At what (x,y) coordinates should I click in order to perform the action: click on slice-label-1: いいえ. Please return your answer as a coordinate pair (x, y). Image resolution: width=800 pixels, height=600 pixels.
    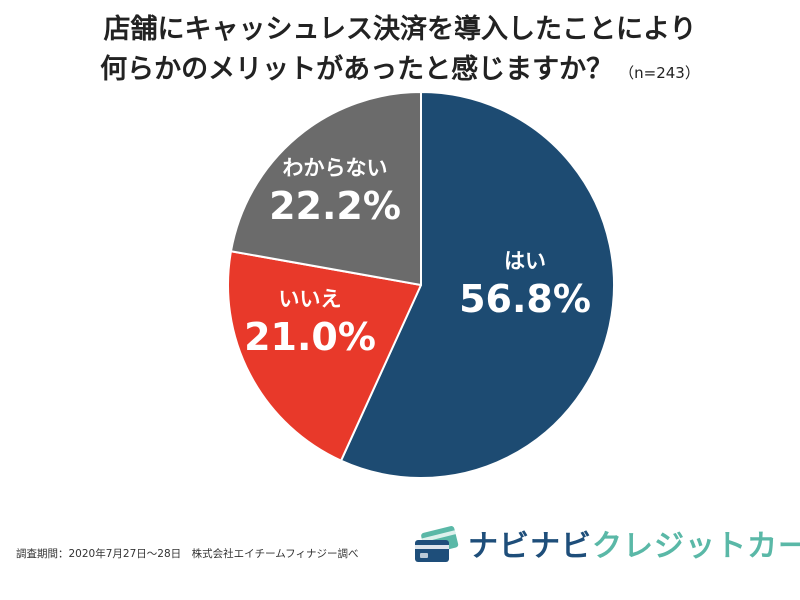
    Looking at the image, I should click on (310, 299).